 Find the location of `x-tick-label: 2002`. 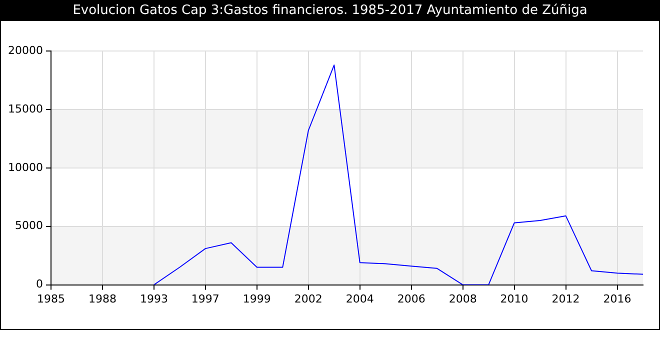

x-tick-label: 2002 is located at coordinates (308, 299).